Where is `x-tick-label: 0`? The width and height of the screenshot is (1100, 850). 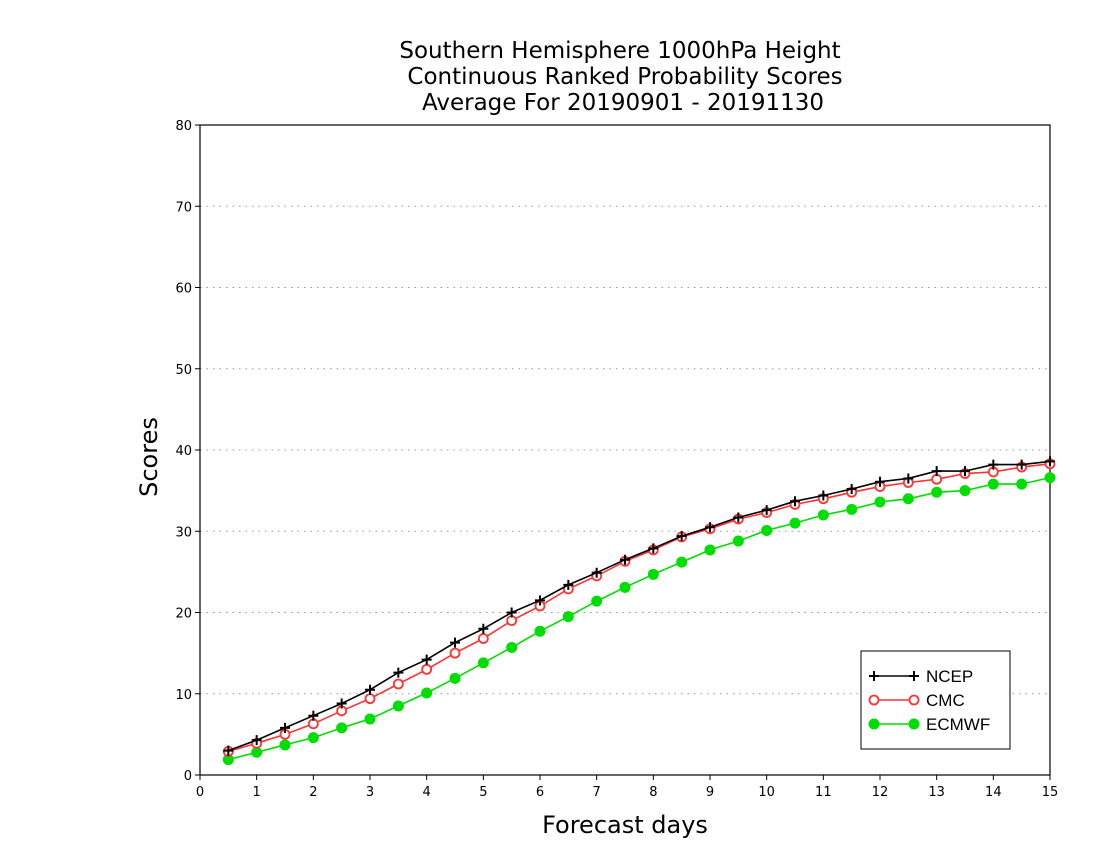 x-tick-label: 0 is located at coordinates (200, 792).